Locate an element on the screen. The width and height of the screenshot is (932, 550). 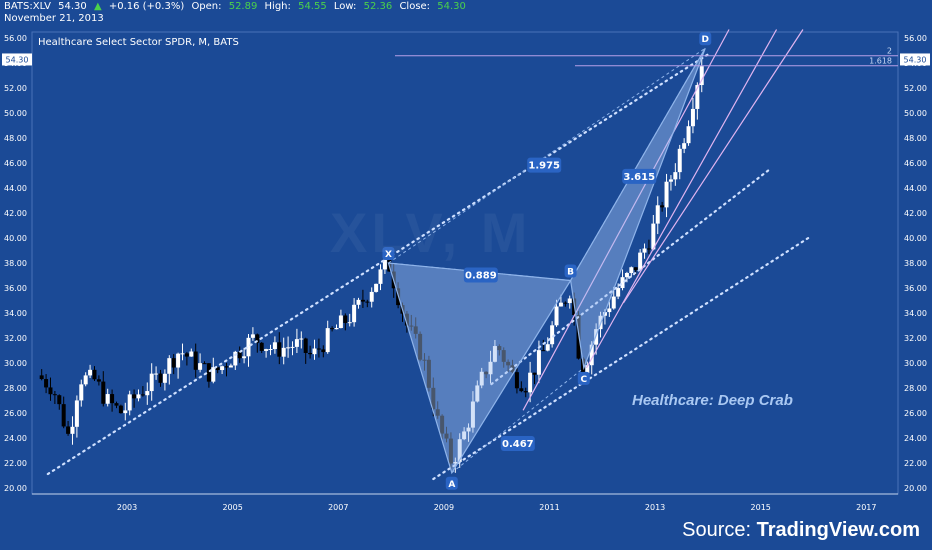
y-tick-label-right: 42.00 is located at coordinates (915, 213).